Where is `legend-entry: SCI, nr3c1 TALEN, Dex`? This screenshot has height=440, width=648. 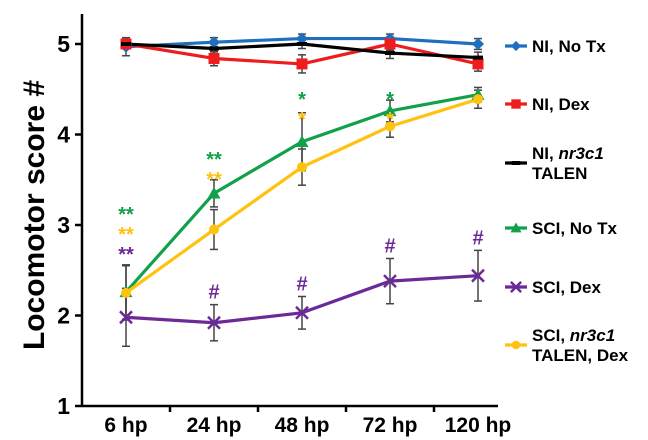 legend-entry: SCI, nr3c1 TALEN, Dex is located at coordinates (567, 345).